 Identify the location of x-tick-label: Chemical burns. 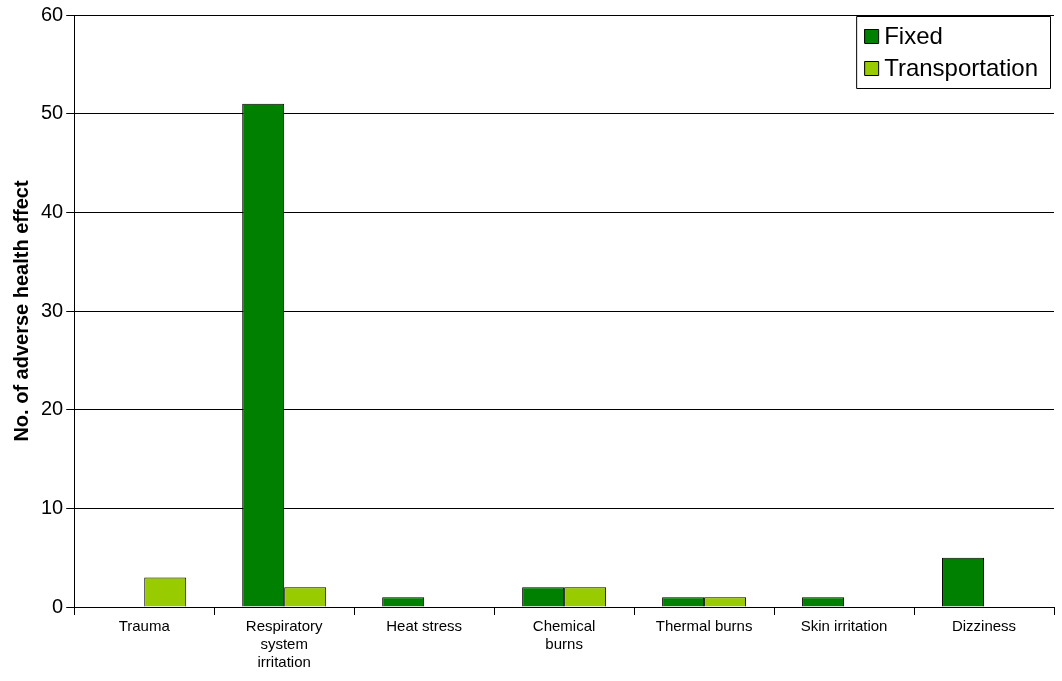
(564, 635).